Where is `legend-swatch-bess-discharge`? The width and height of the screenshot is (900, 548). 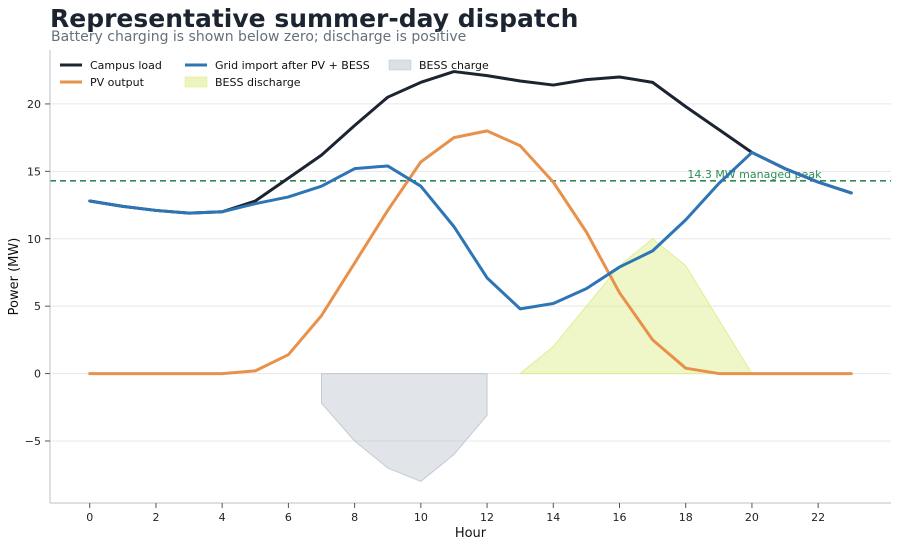
legend-swatch-bess-discharge is located at coordinates (196, 82).